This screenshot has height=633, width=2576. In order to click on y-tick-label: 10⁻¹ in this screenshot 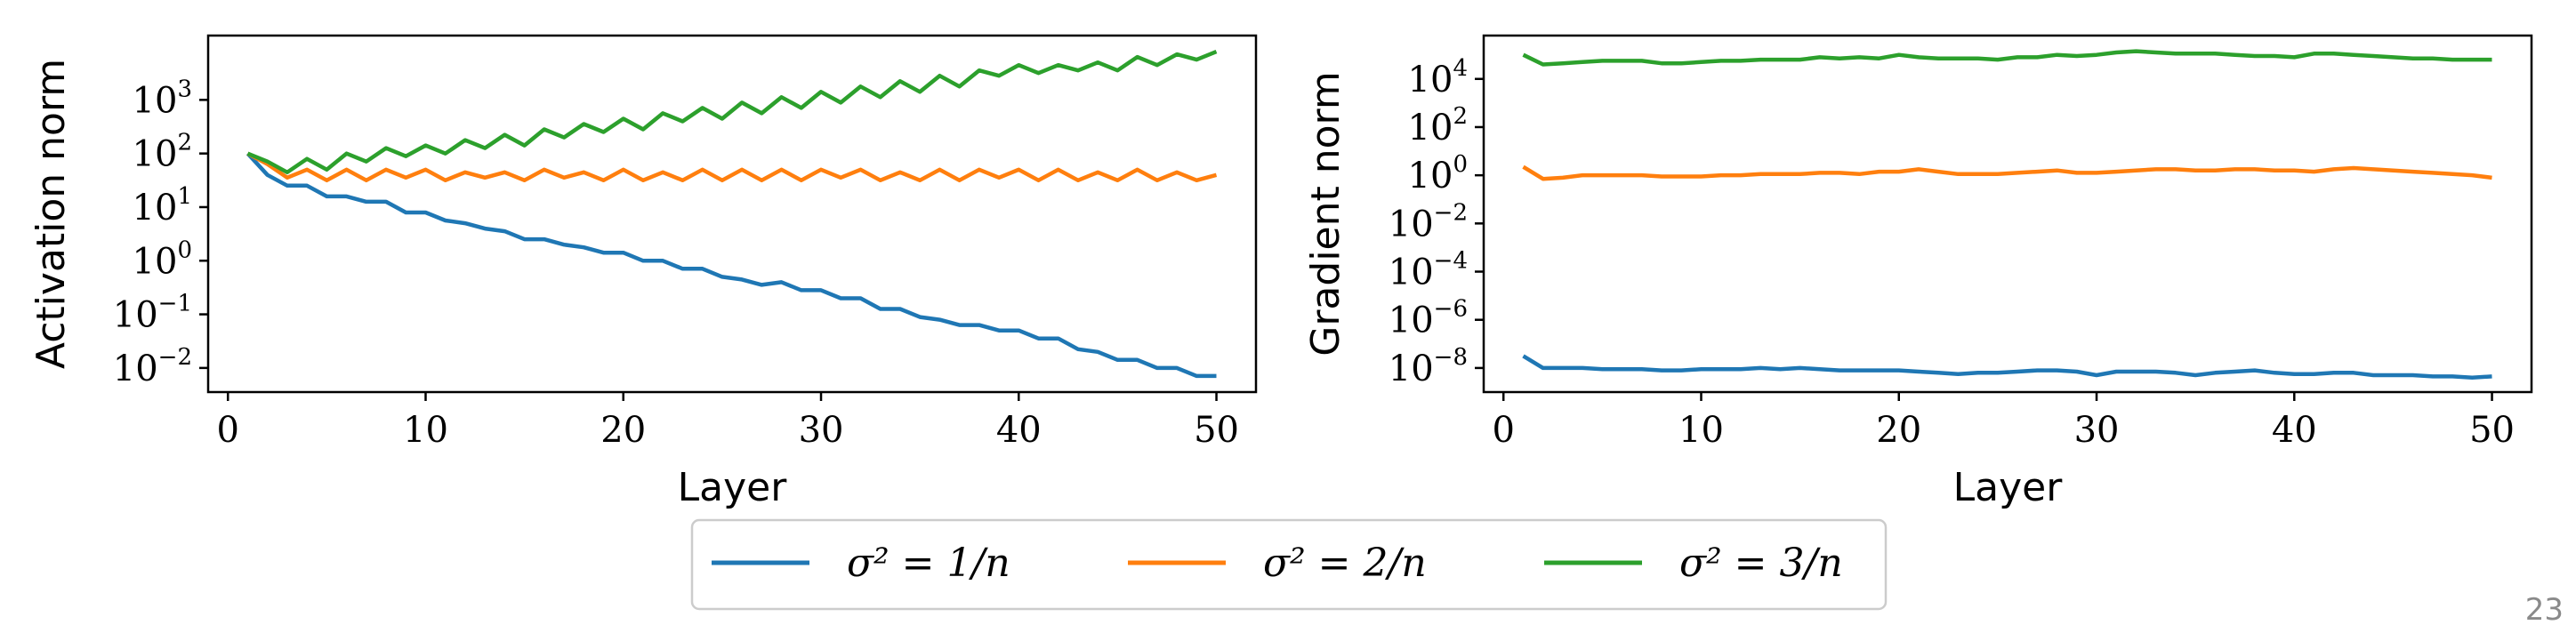, I will do `click(152, 313)`.